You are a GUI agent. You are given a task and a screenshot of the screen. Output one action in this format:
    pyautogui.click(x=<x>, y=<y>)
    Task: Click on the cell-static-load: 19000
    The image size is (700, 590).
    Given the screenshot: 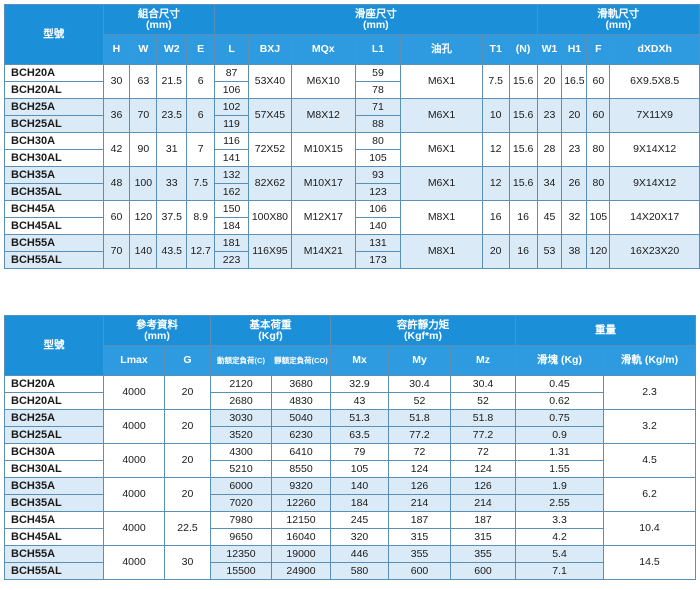 What is the action you would take?
    pyautogui.click(x=301, y=554)
    